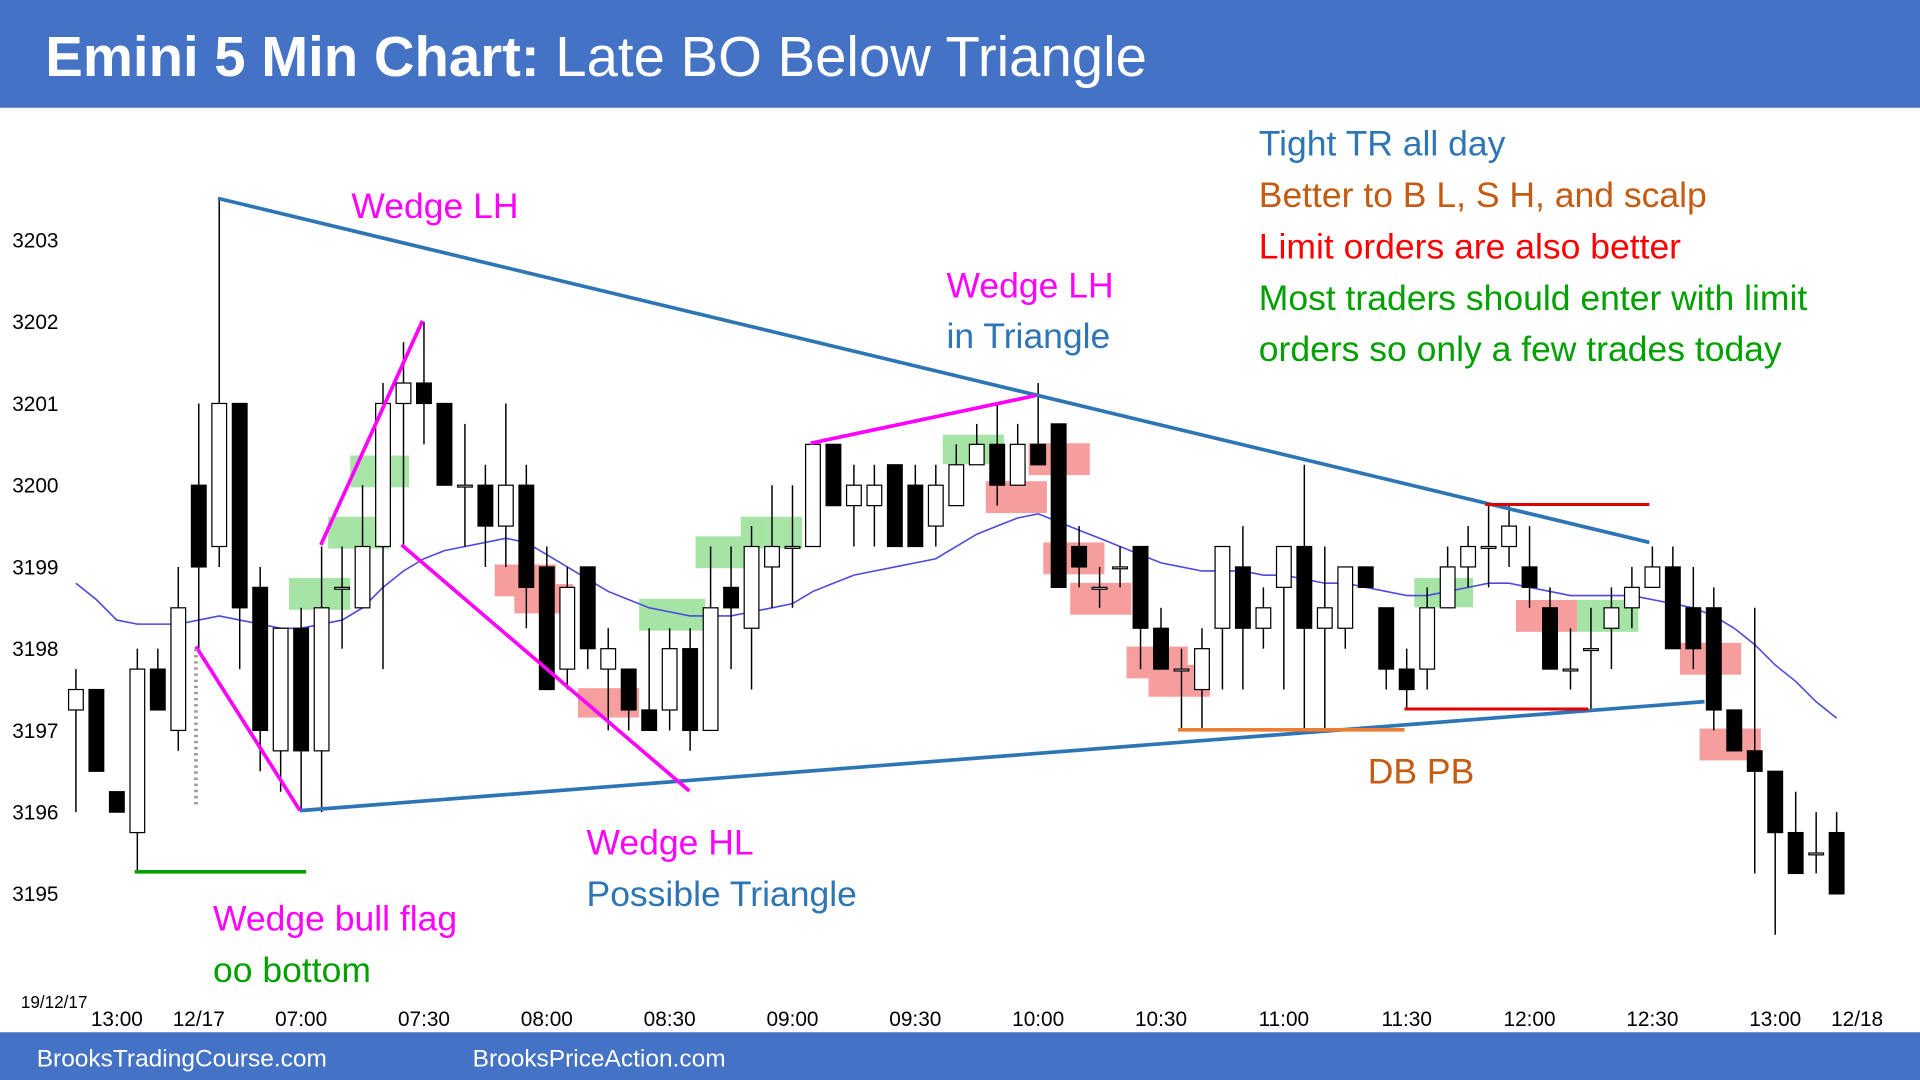  What do you see at coordinates (1652, 1019) in the screenshot?
I see `x-tick-label: 12:30` at bounding box center [1652, 1019].